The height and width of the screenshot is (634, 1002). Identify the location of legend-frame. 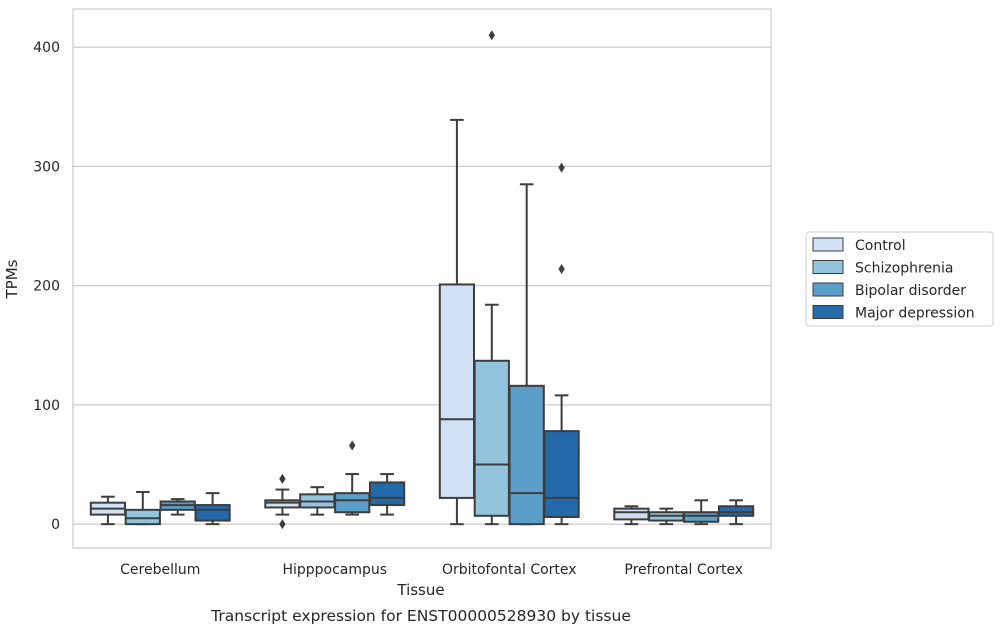
(899, 279).